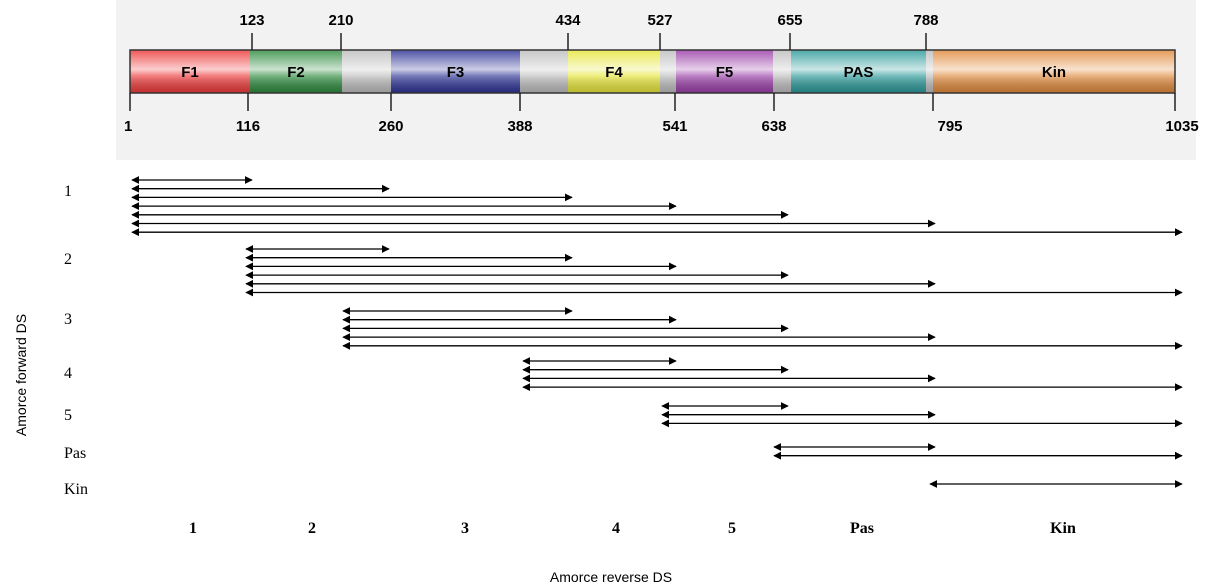 The height and width of the screenshot is (588, 1206). What do you see at coordinates (68, 415) in the screenshot?
I see `forward-primer-label: 5` at bounding box center [68, 415].